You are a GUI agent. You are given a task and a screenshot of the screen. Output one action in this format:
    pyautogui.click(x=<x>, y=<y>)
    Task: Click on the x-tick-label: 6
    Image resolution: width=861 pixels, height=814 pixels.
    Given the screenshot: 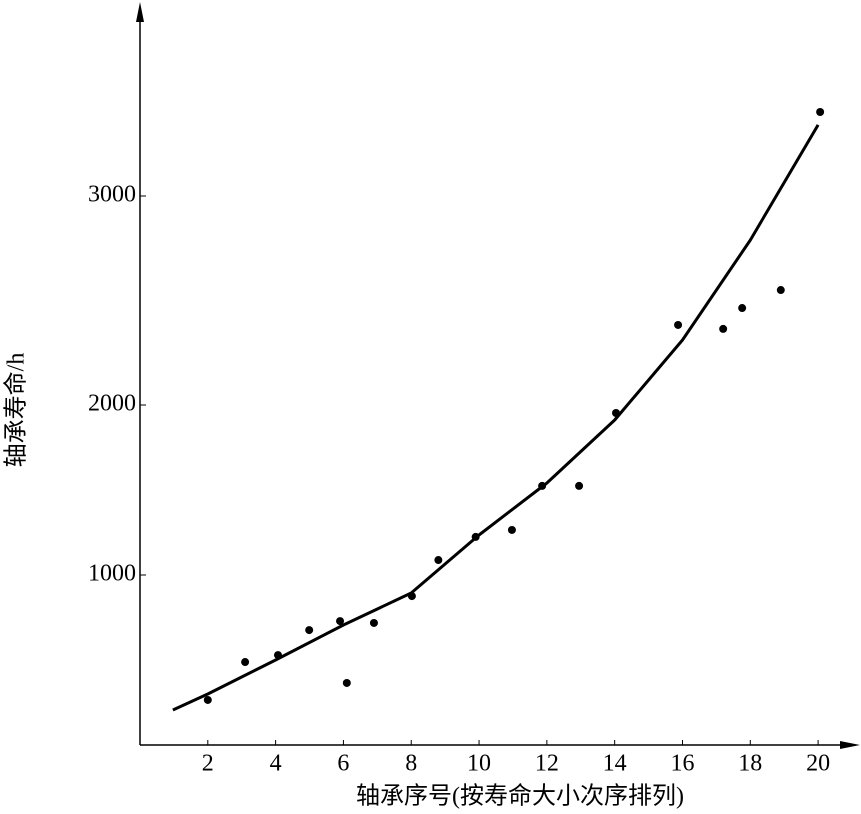 What is the action you would take?
    pyautogui.click(x=343, y=764)
    